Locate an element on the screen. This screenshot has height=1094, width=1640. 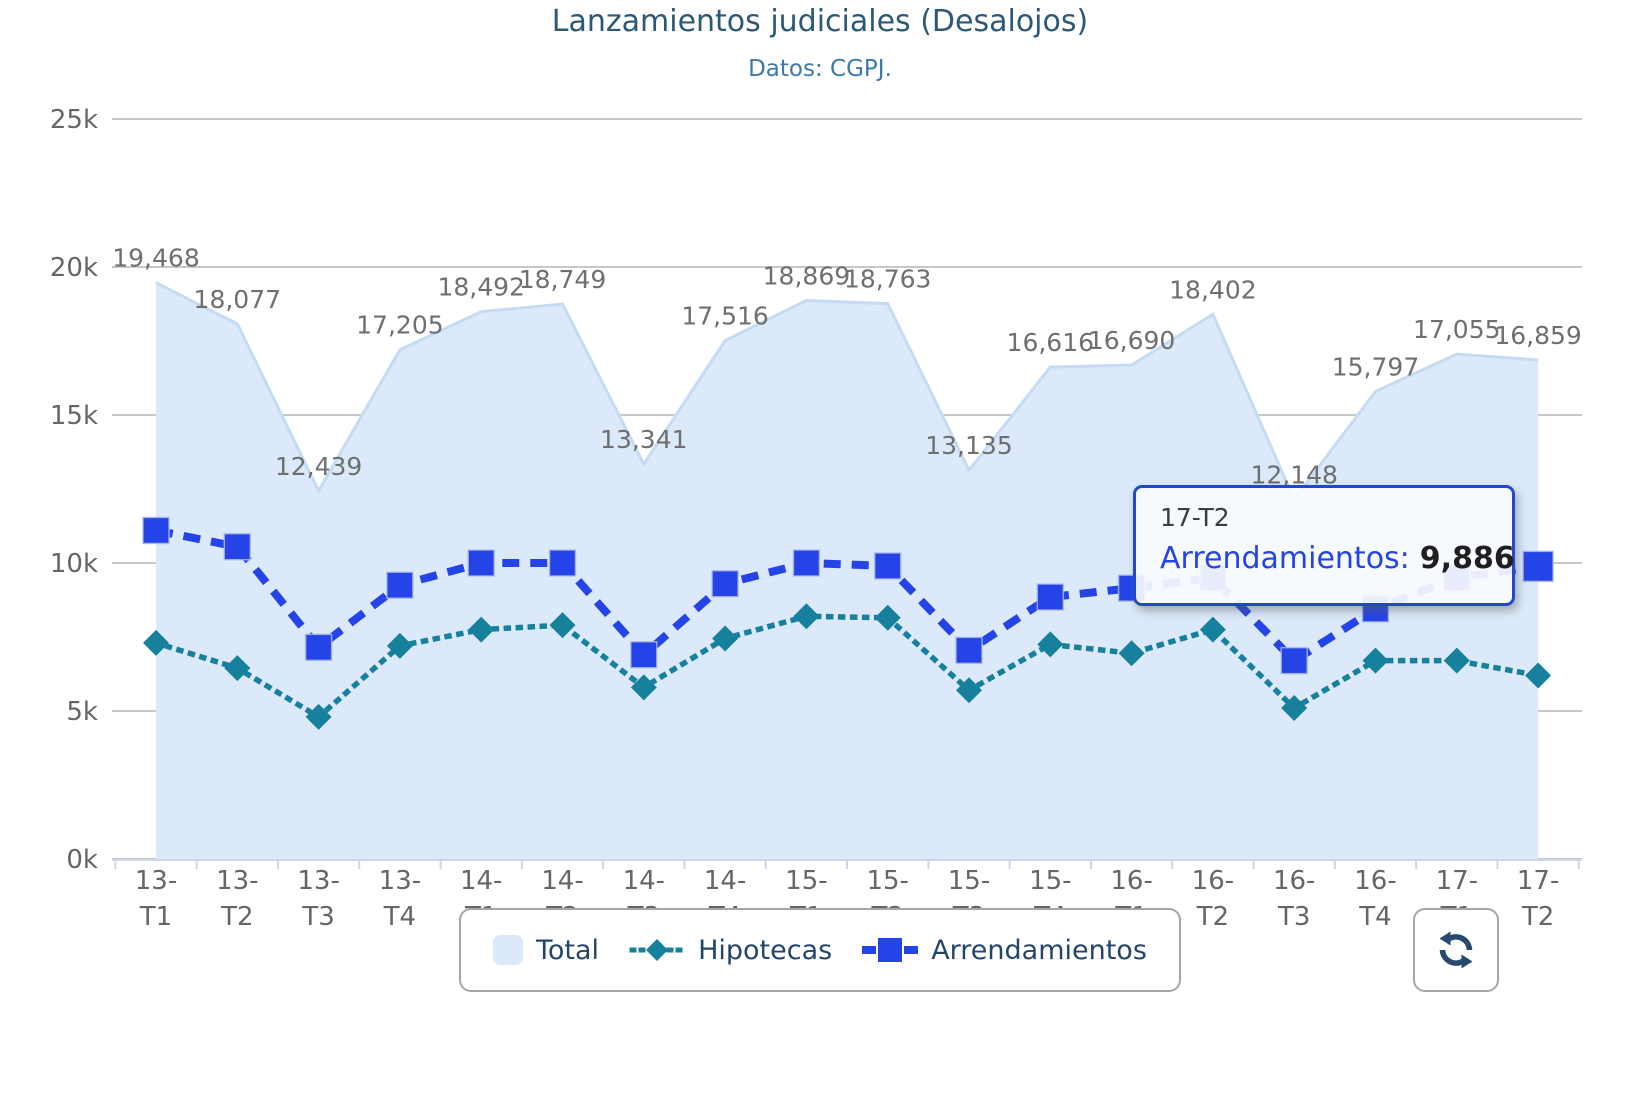
total-data-label: 16,616 is located at coordinates (1050, 342).